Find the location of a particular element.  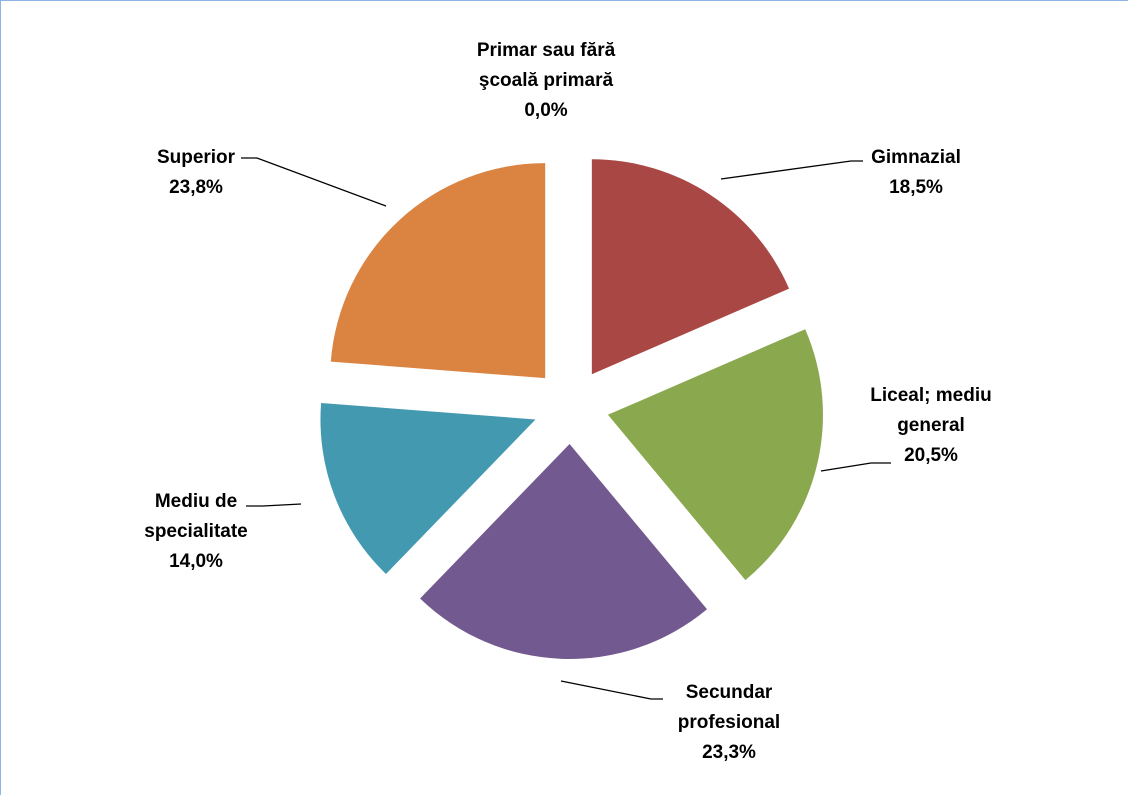

category-label: Liceal; mediu general is located at coordinates (931, 410).